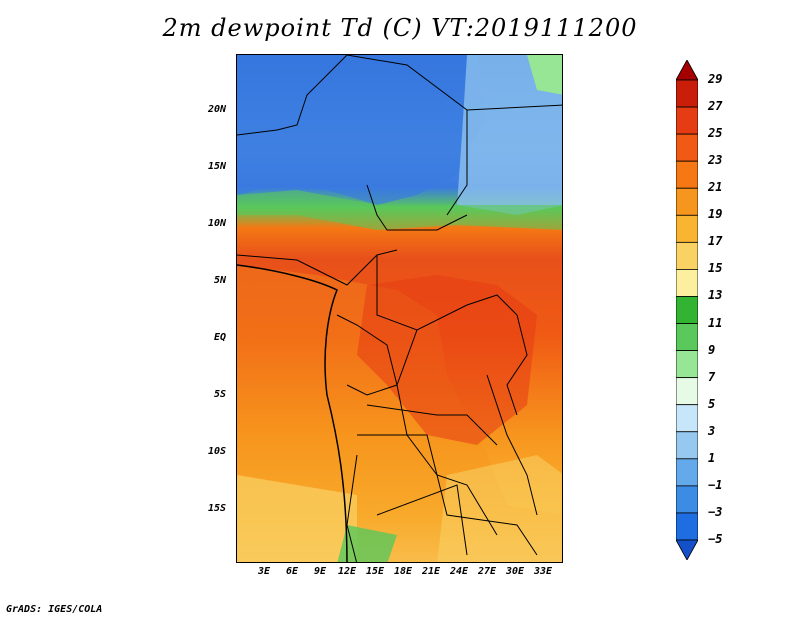 This screenshot has width=800, height=618. I want to click on colorbar-label: −5, so click(715, 539).